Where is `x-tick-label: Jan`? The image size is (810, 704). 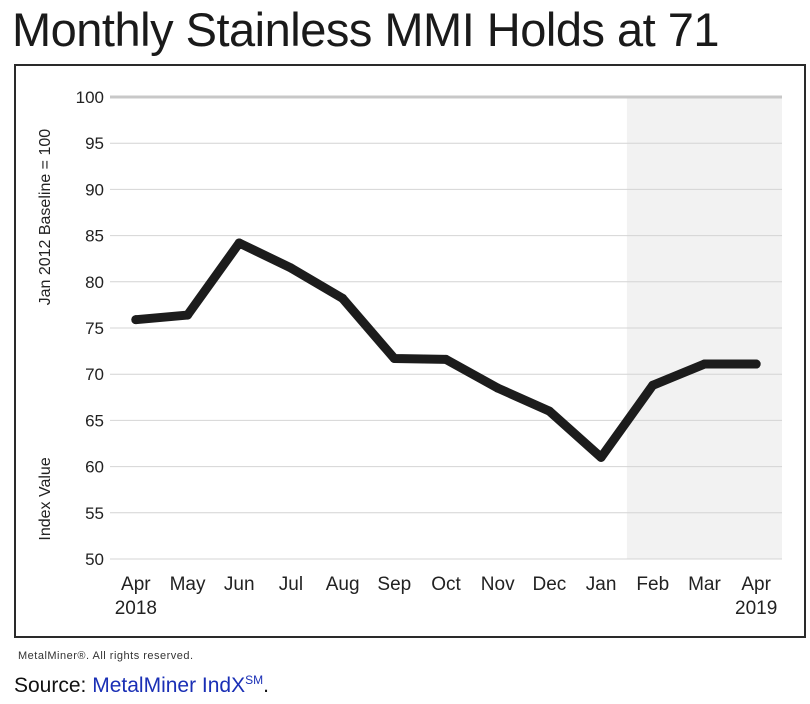 x-tick-label: Jan is located at coordinates (601, 584).